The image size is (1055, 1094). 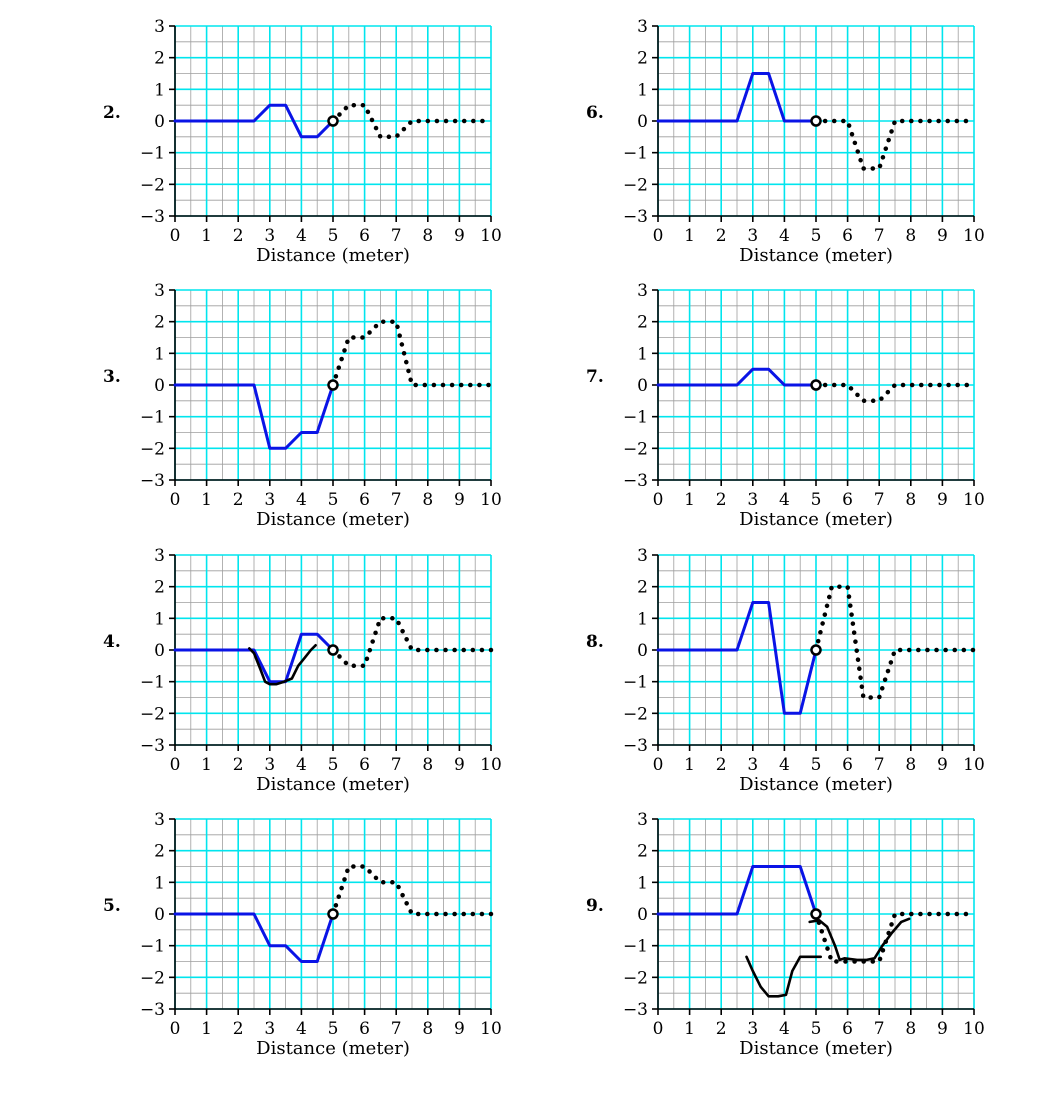 What do you see at coordinates (282, 664) in the screenshot?
I see `hand-sketch-line` at bounding box center [282, 664].